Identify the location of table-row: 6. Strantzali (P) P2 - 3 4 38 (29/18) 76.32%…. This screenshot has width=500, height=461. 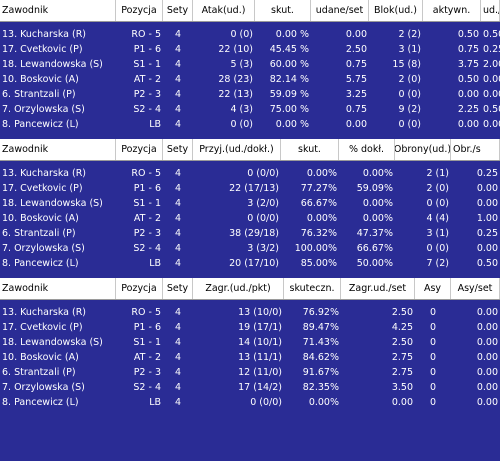
(250, 233).